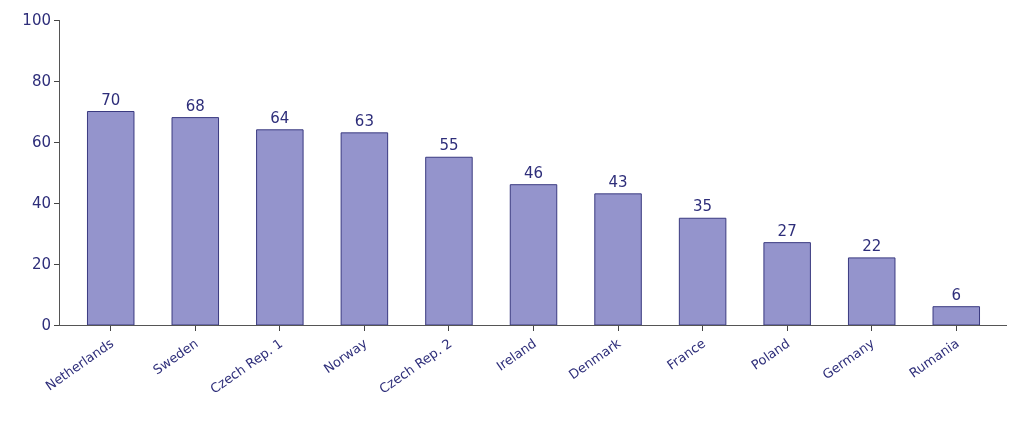 The image size is (1027, 435). I want to click on data-label: 43, so click(618, 181).